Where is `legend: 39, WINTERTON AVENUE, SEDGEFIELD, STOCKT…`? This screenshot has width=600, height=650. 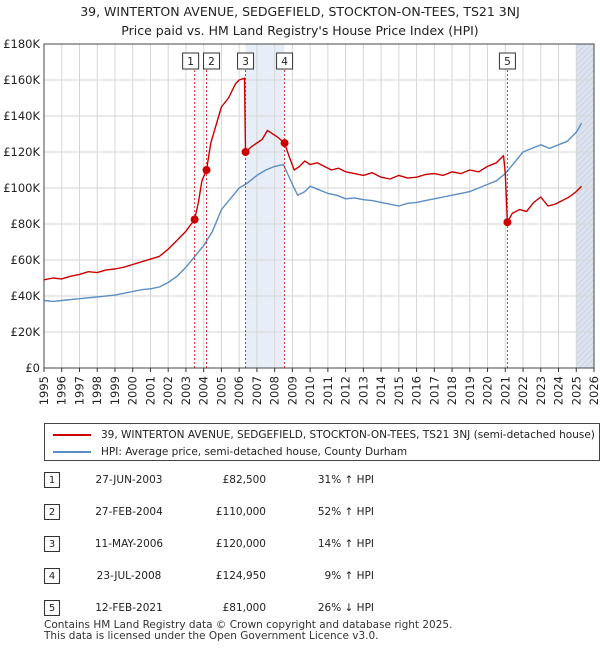 legend: 39, WINTERTON AVENUE, SEDGEFIELD, STOCKT… is located at coordinates (322, 442).